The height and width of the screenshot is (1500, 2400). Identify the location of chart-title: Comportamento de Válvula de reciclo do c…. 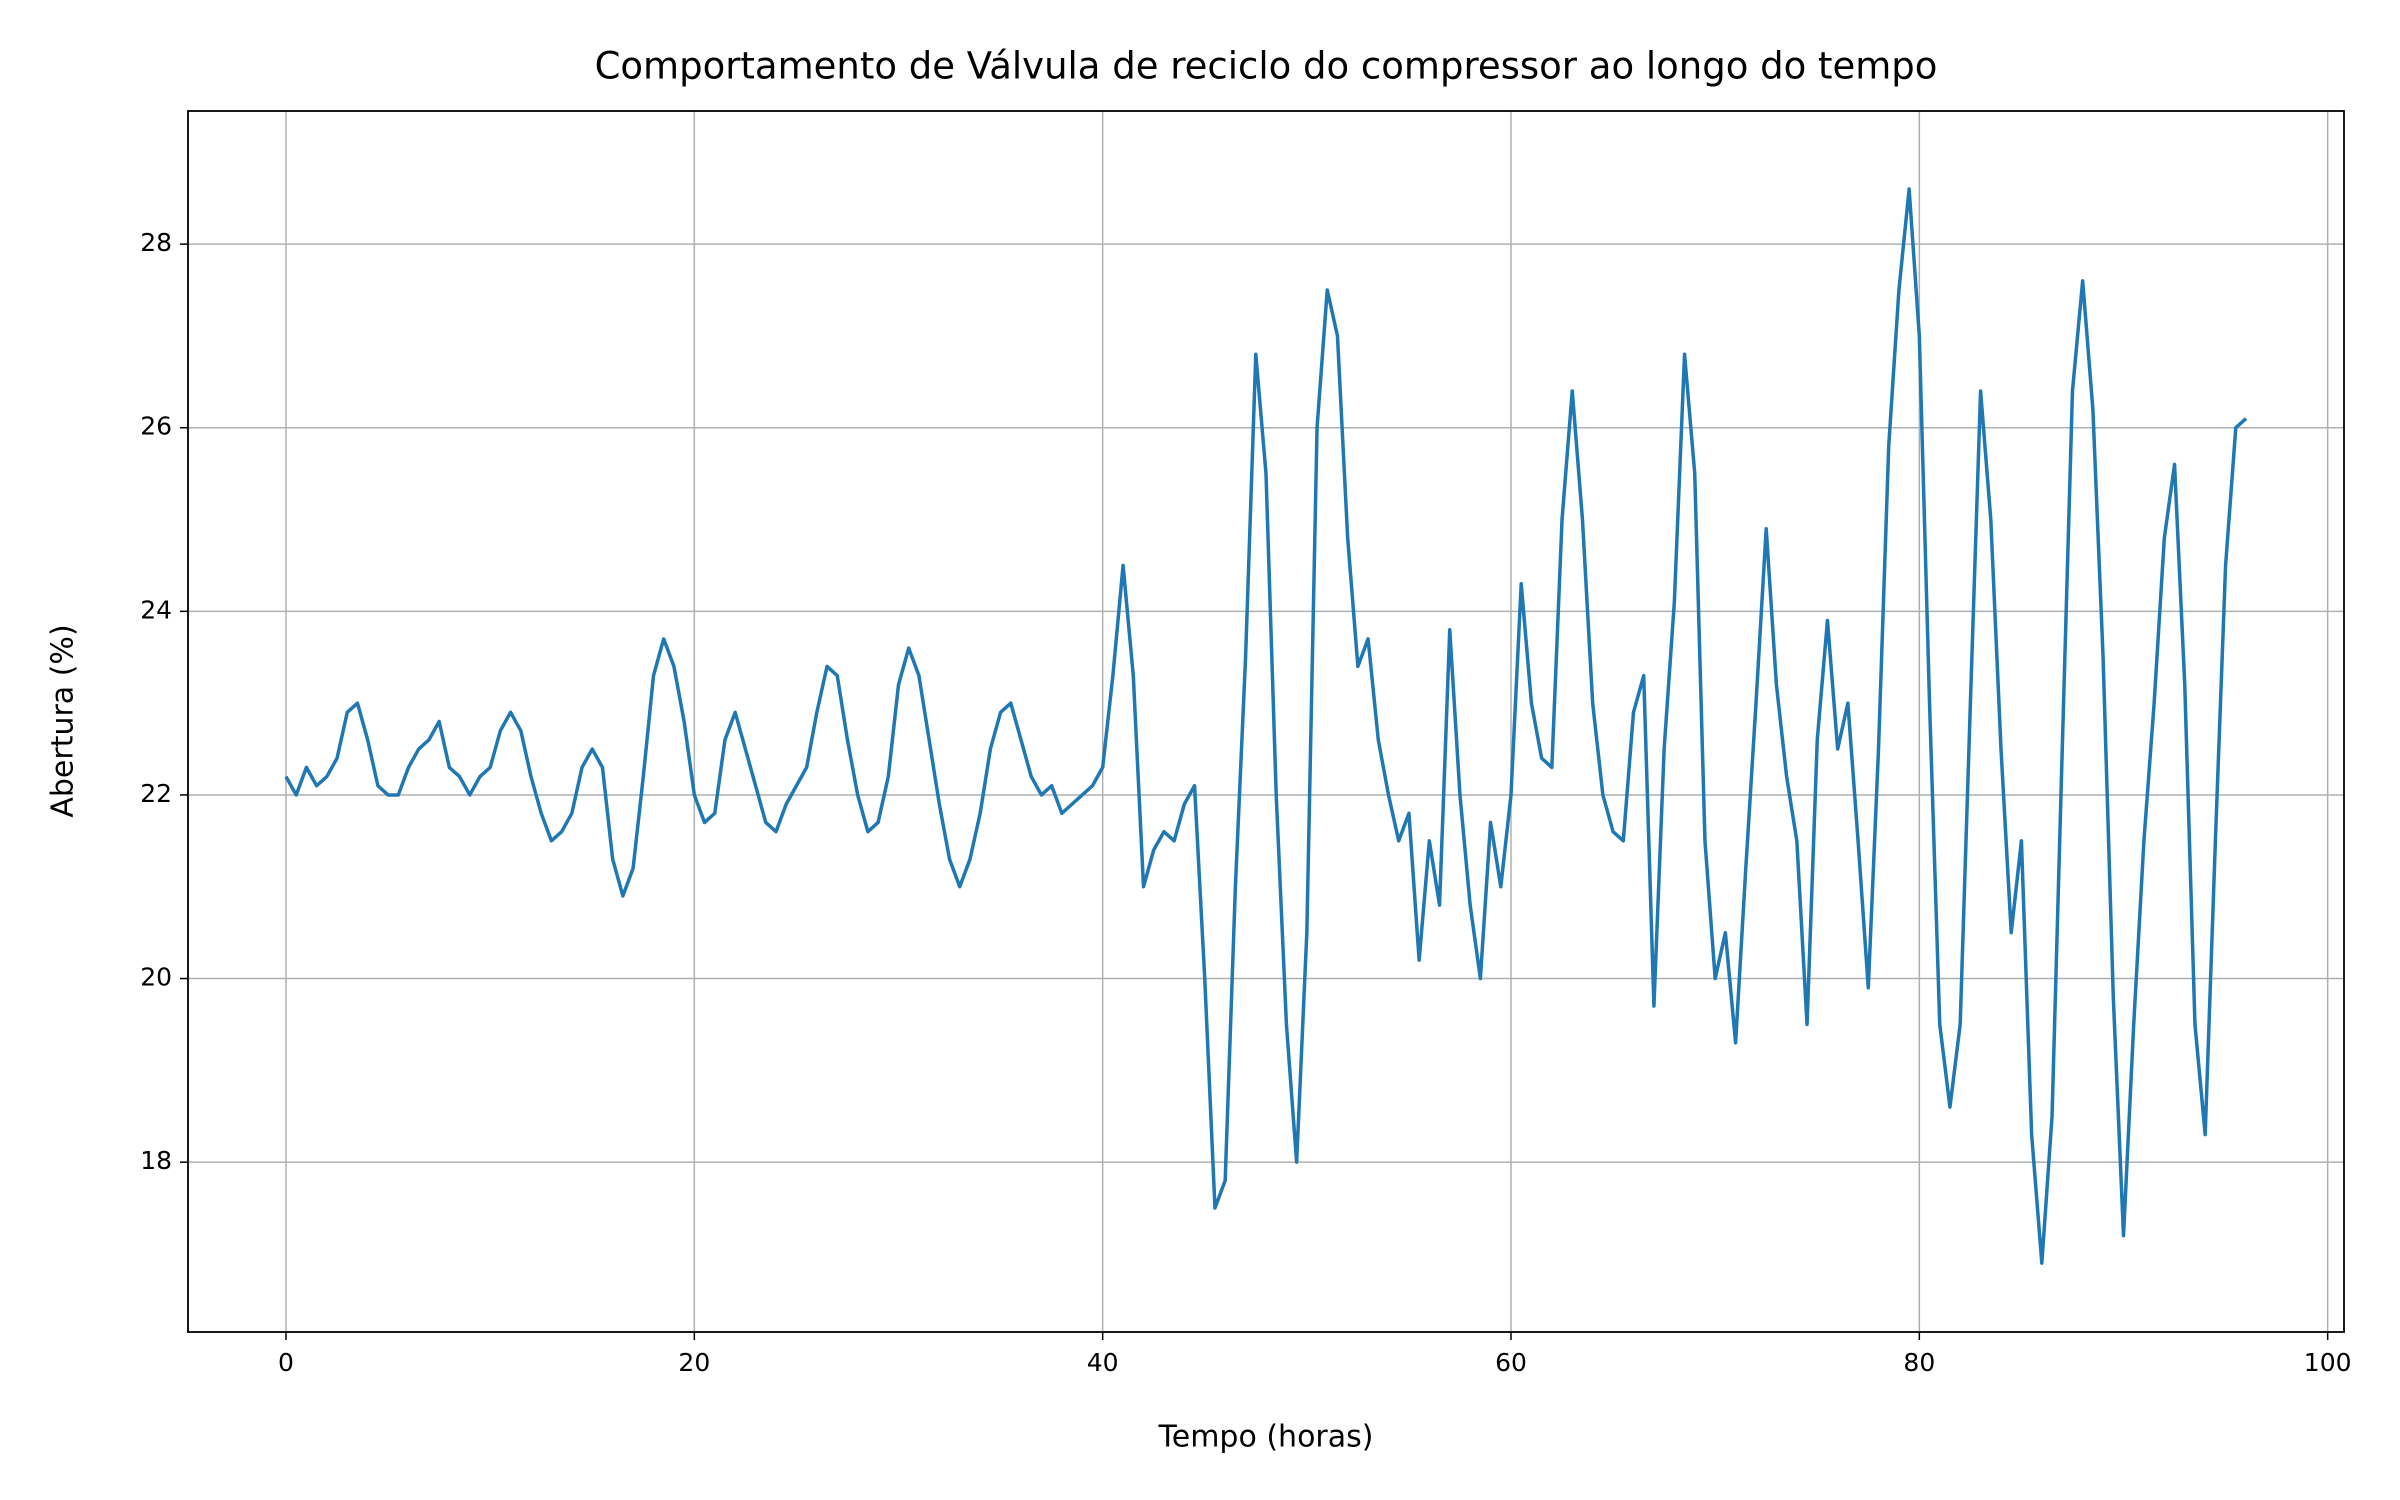
(1266, 66).